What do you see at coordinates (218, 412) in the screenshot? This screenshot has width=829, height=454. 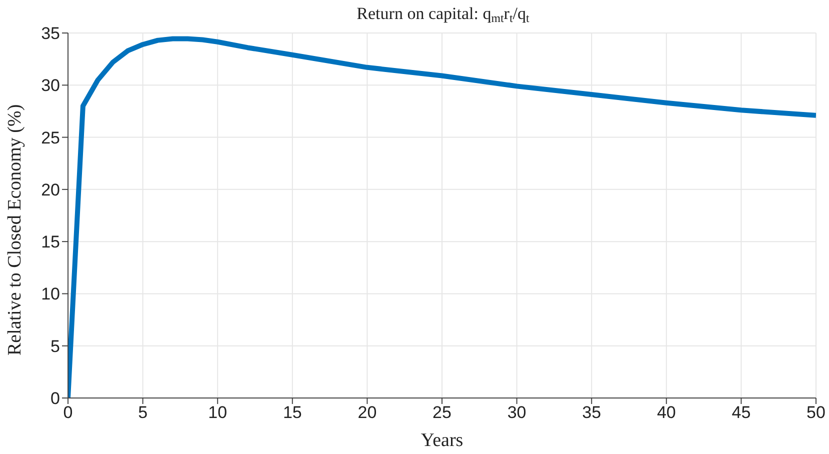 I see `x-tick-label: 10` at bounding box center [218, 412].